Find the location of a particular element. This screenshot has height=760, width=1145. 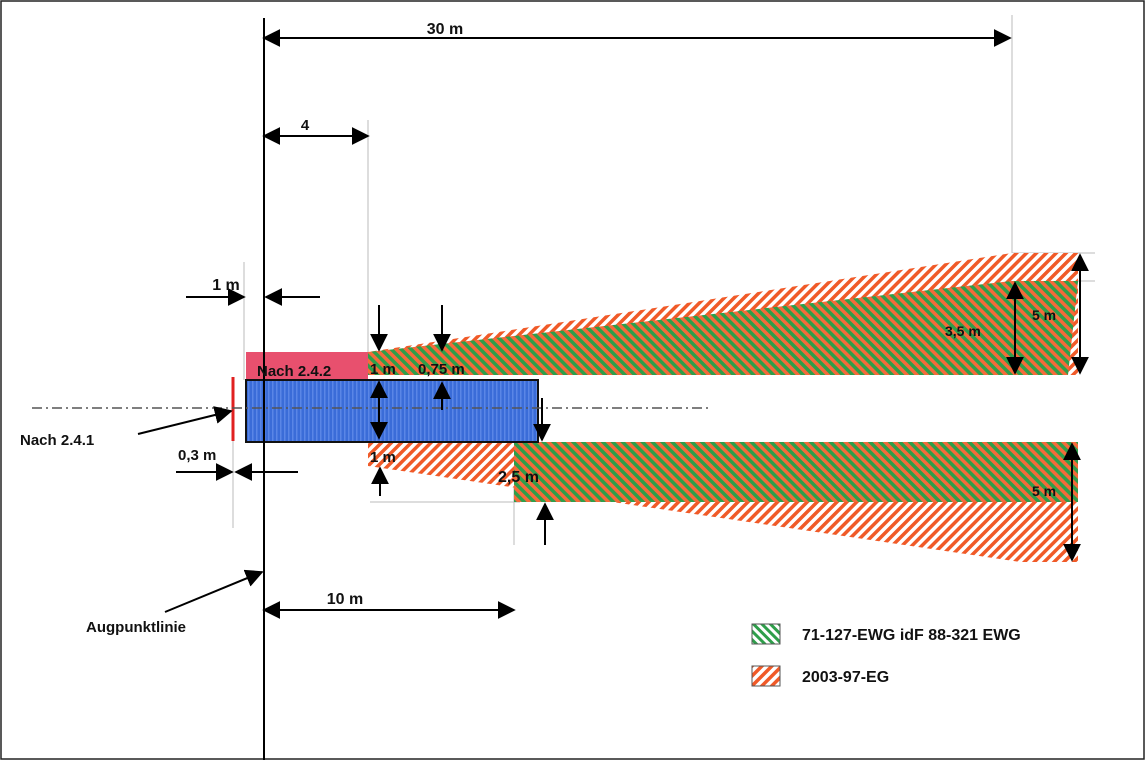

label-03m: 0,3 m is located at coordinates (197, 455).